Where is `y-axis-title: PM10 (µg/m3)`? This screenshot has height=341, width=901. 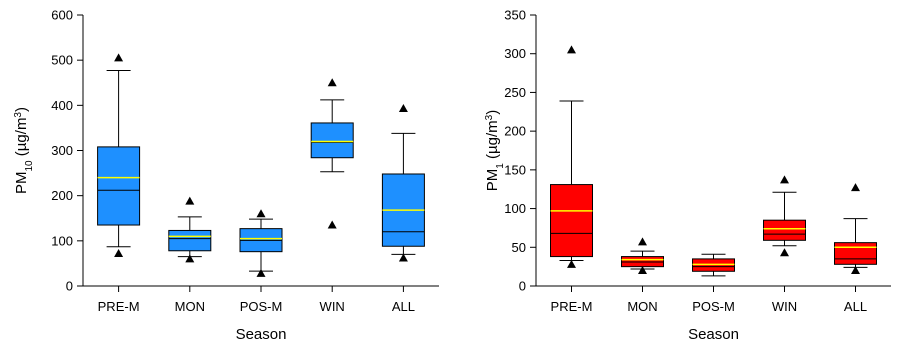 y-axis-title: PM10 (µg/m3) is located at coordinates (24, 150).